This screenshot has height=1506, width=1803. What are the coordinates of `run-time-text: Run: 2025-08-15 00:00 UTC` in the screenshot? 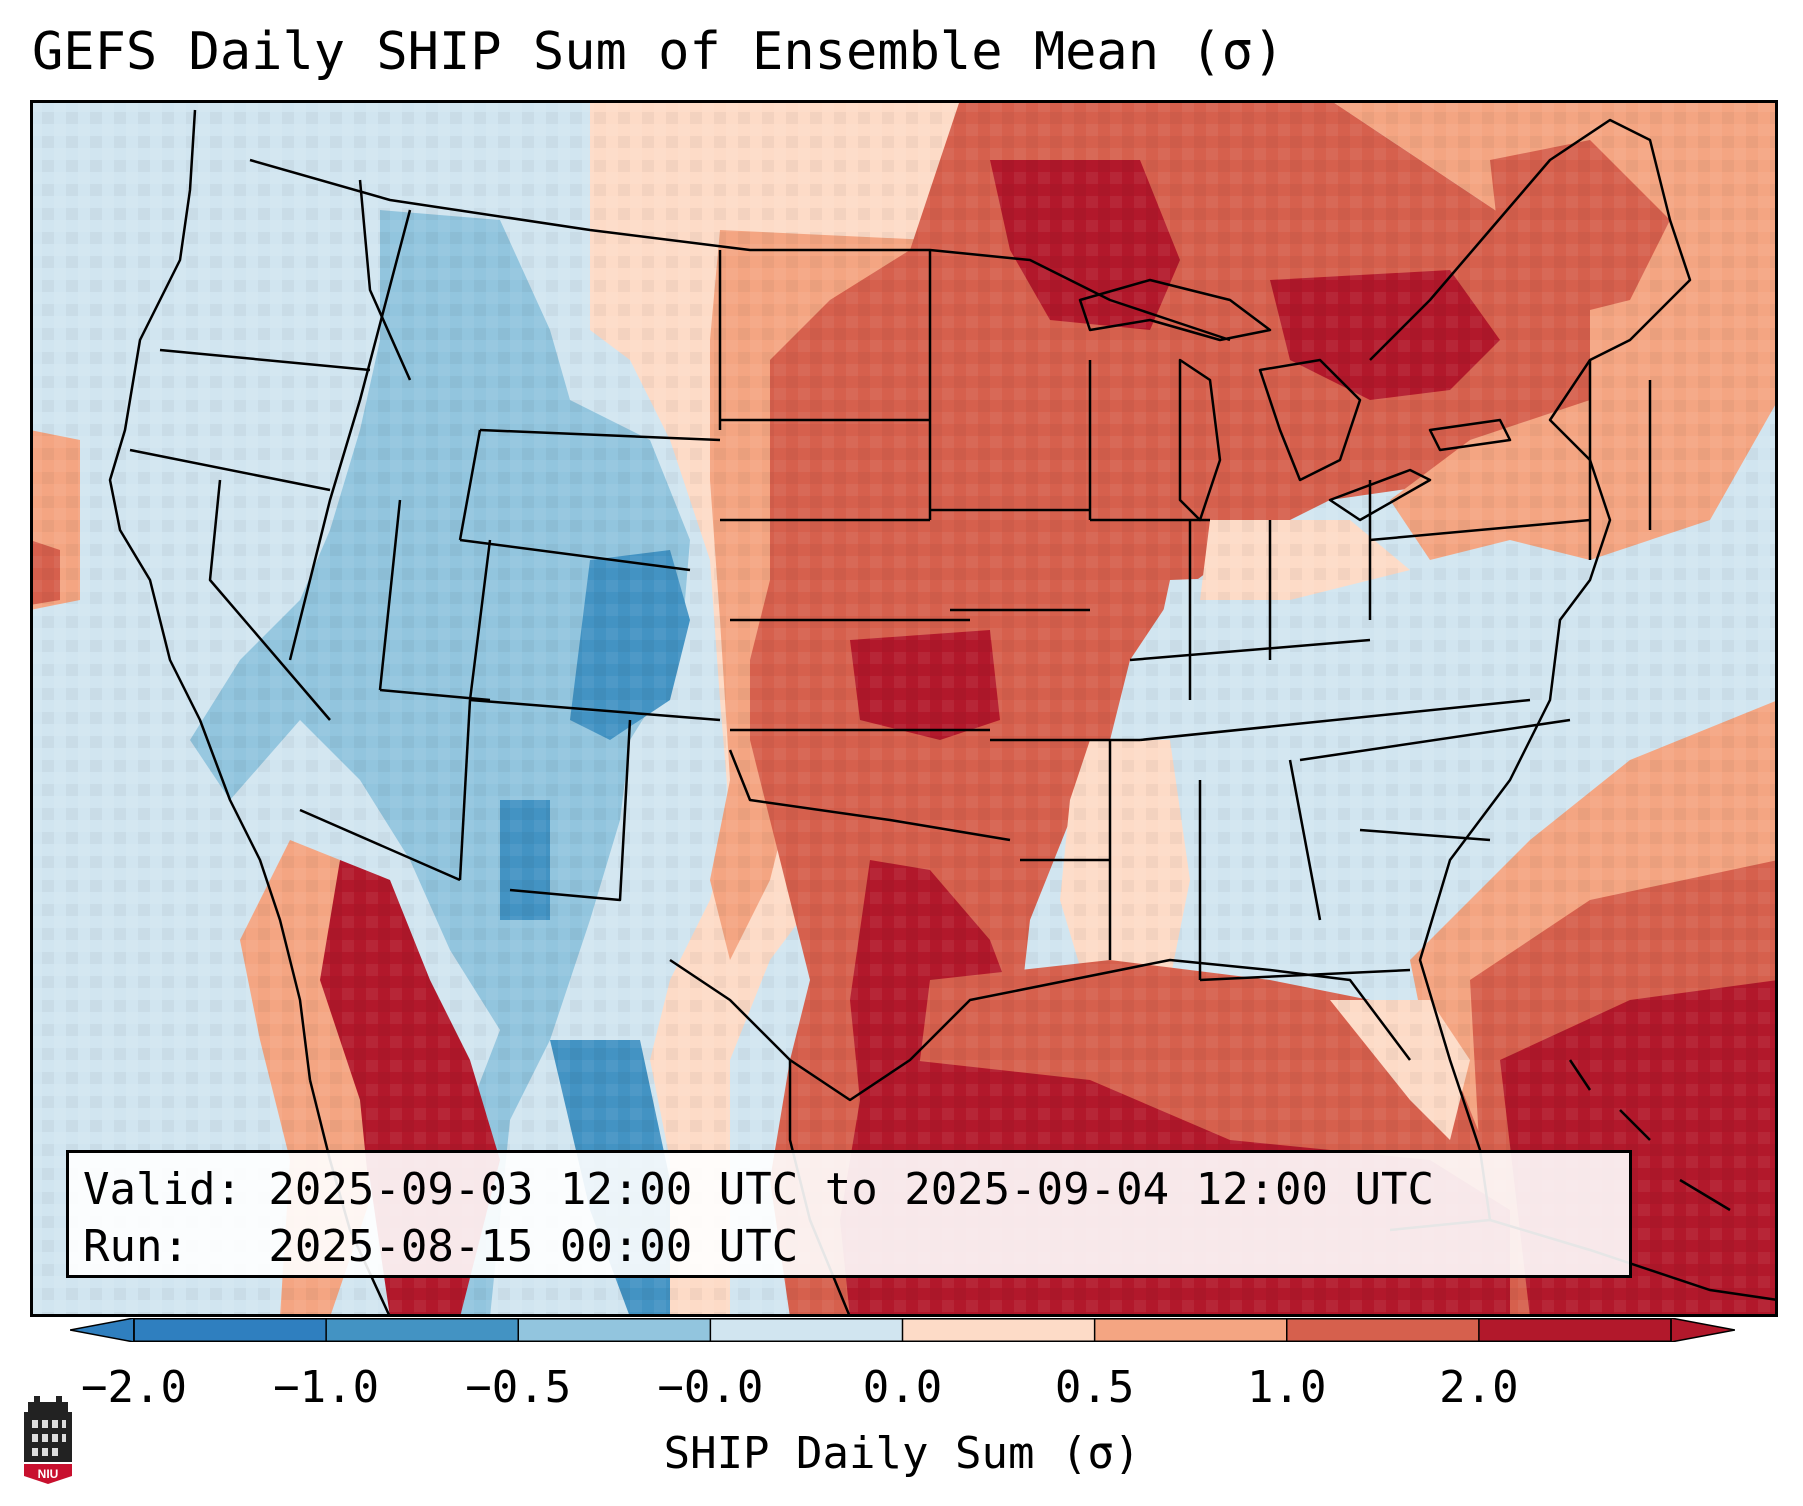 It's located at (441, 1246).